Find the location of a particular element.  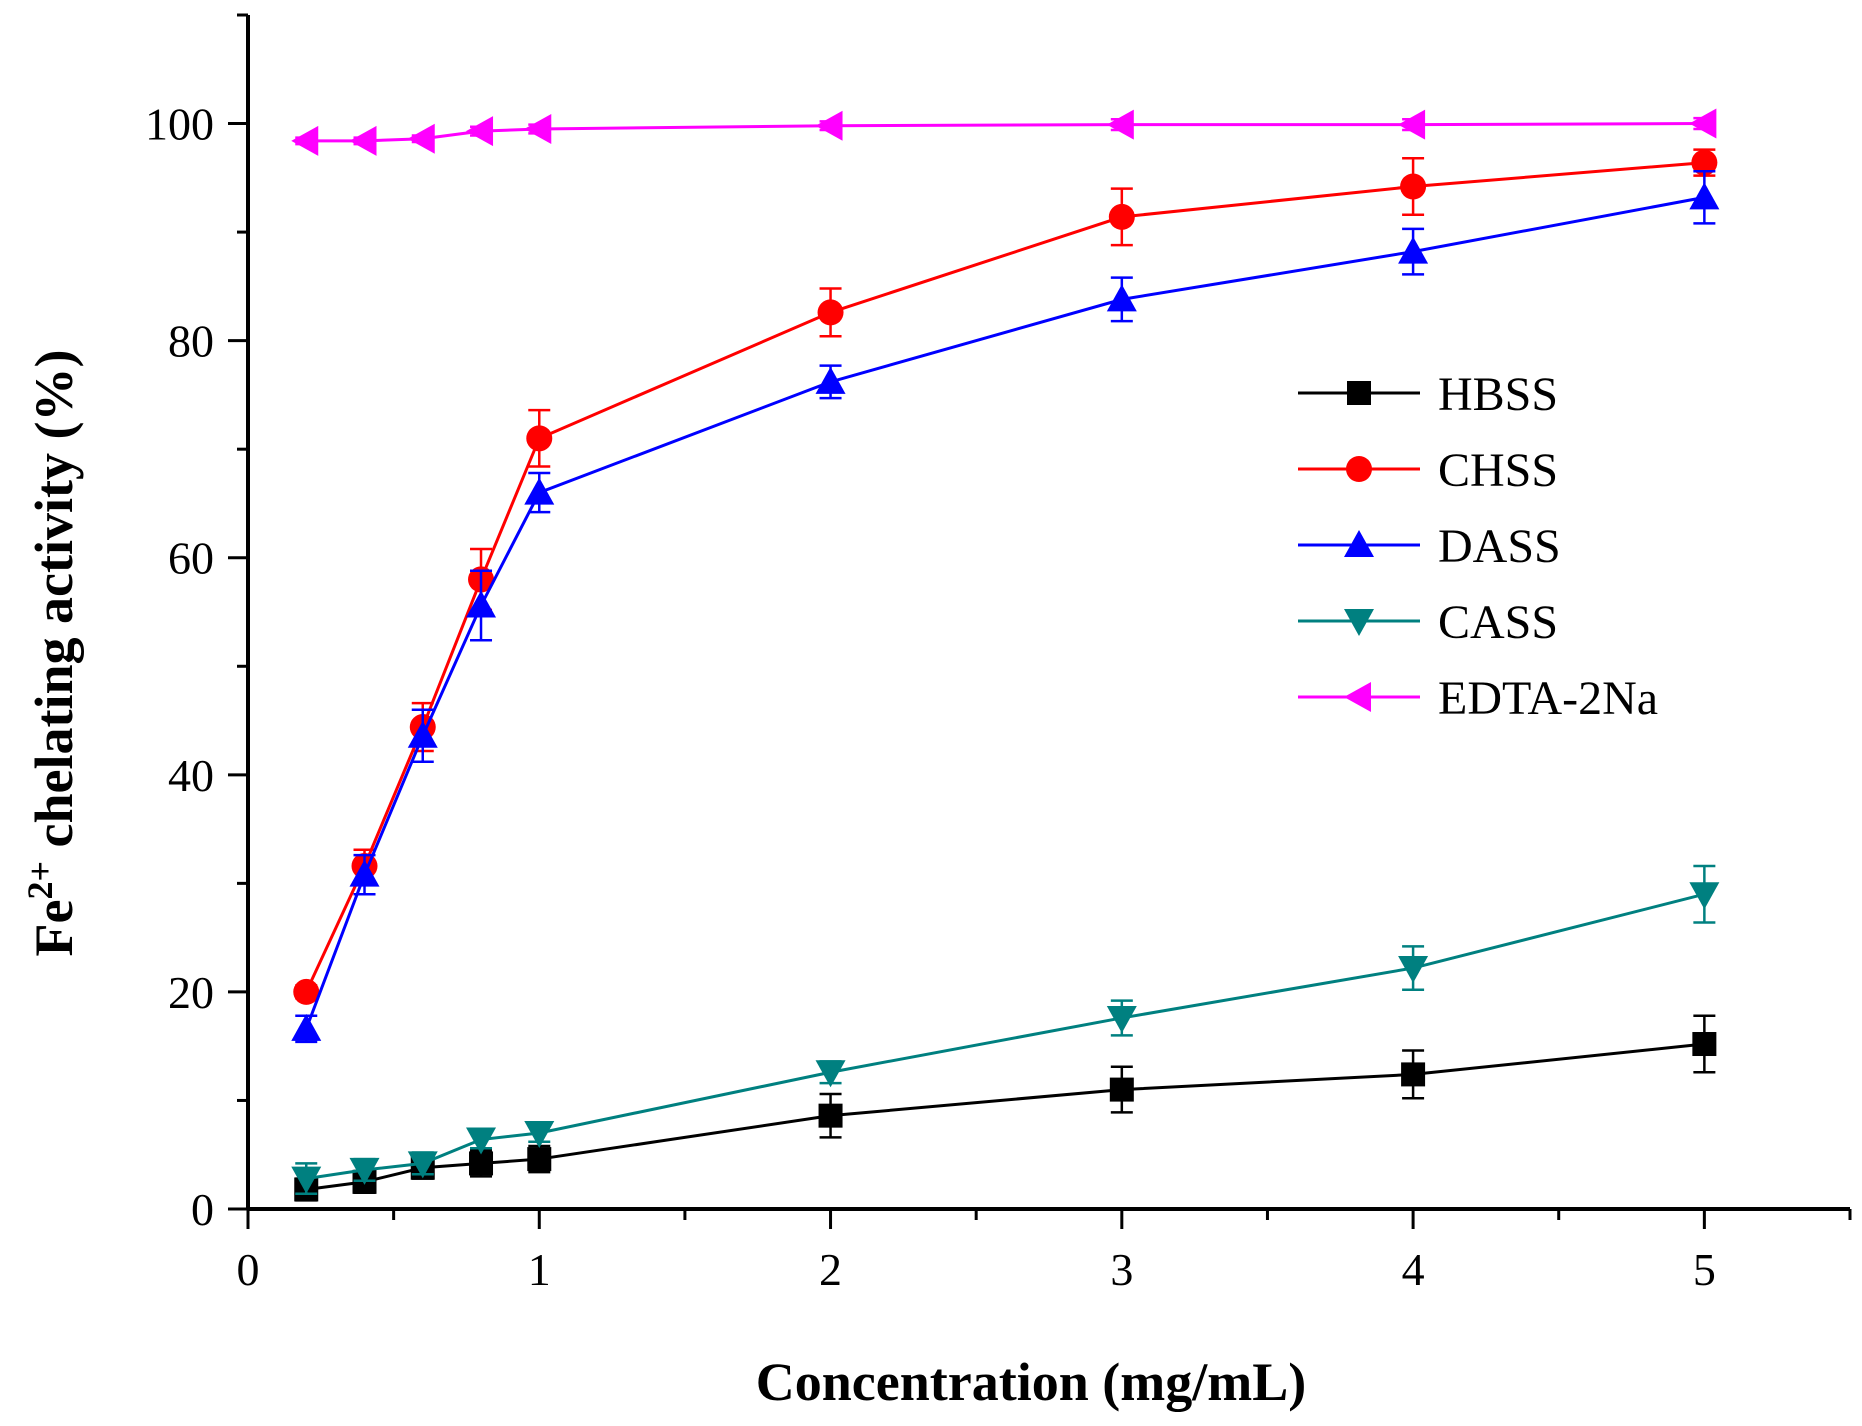

legend-label: CHSS is located at coordinates (1498, 470).